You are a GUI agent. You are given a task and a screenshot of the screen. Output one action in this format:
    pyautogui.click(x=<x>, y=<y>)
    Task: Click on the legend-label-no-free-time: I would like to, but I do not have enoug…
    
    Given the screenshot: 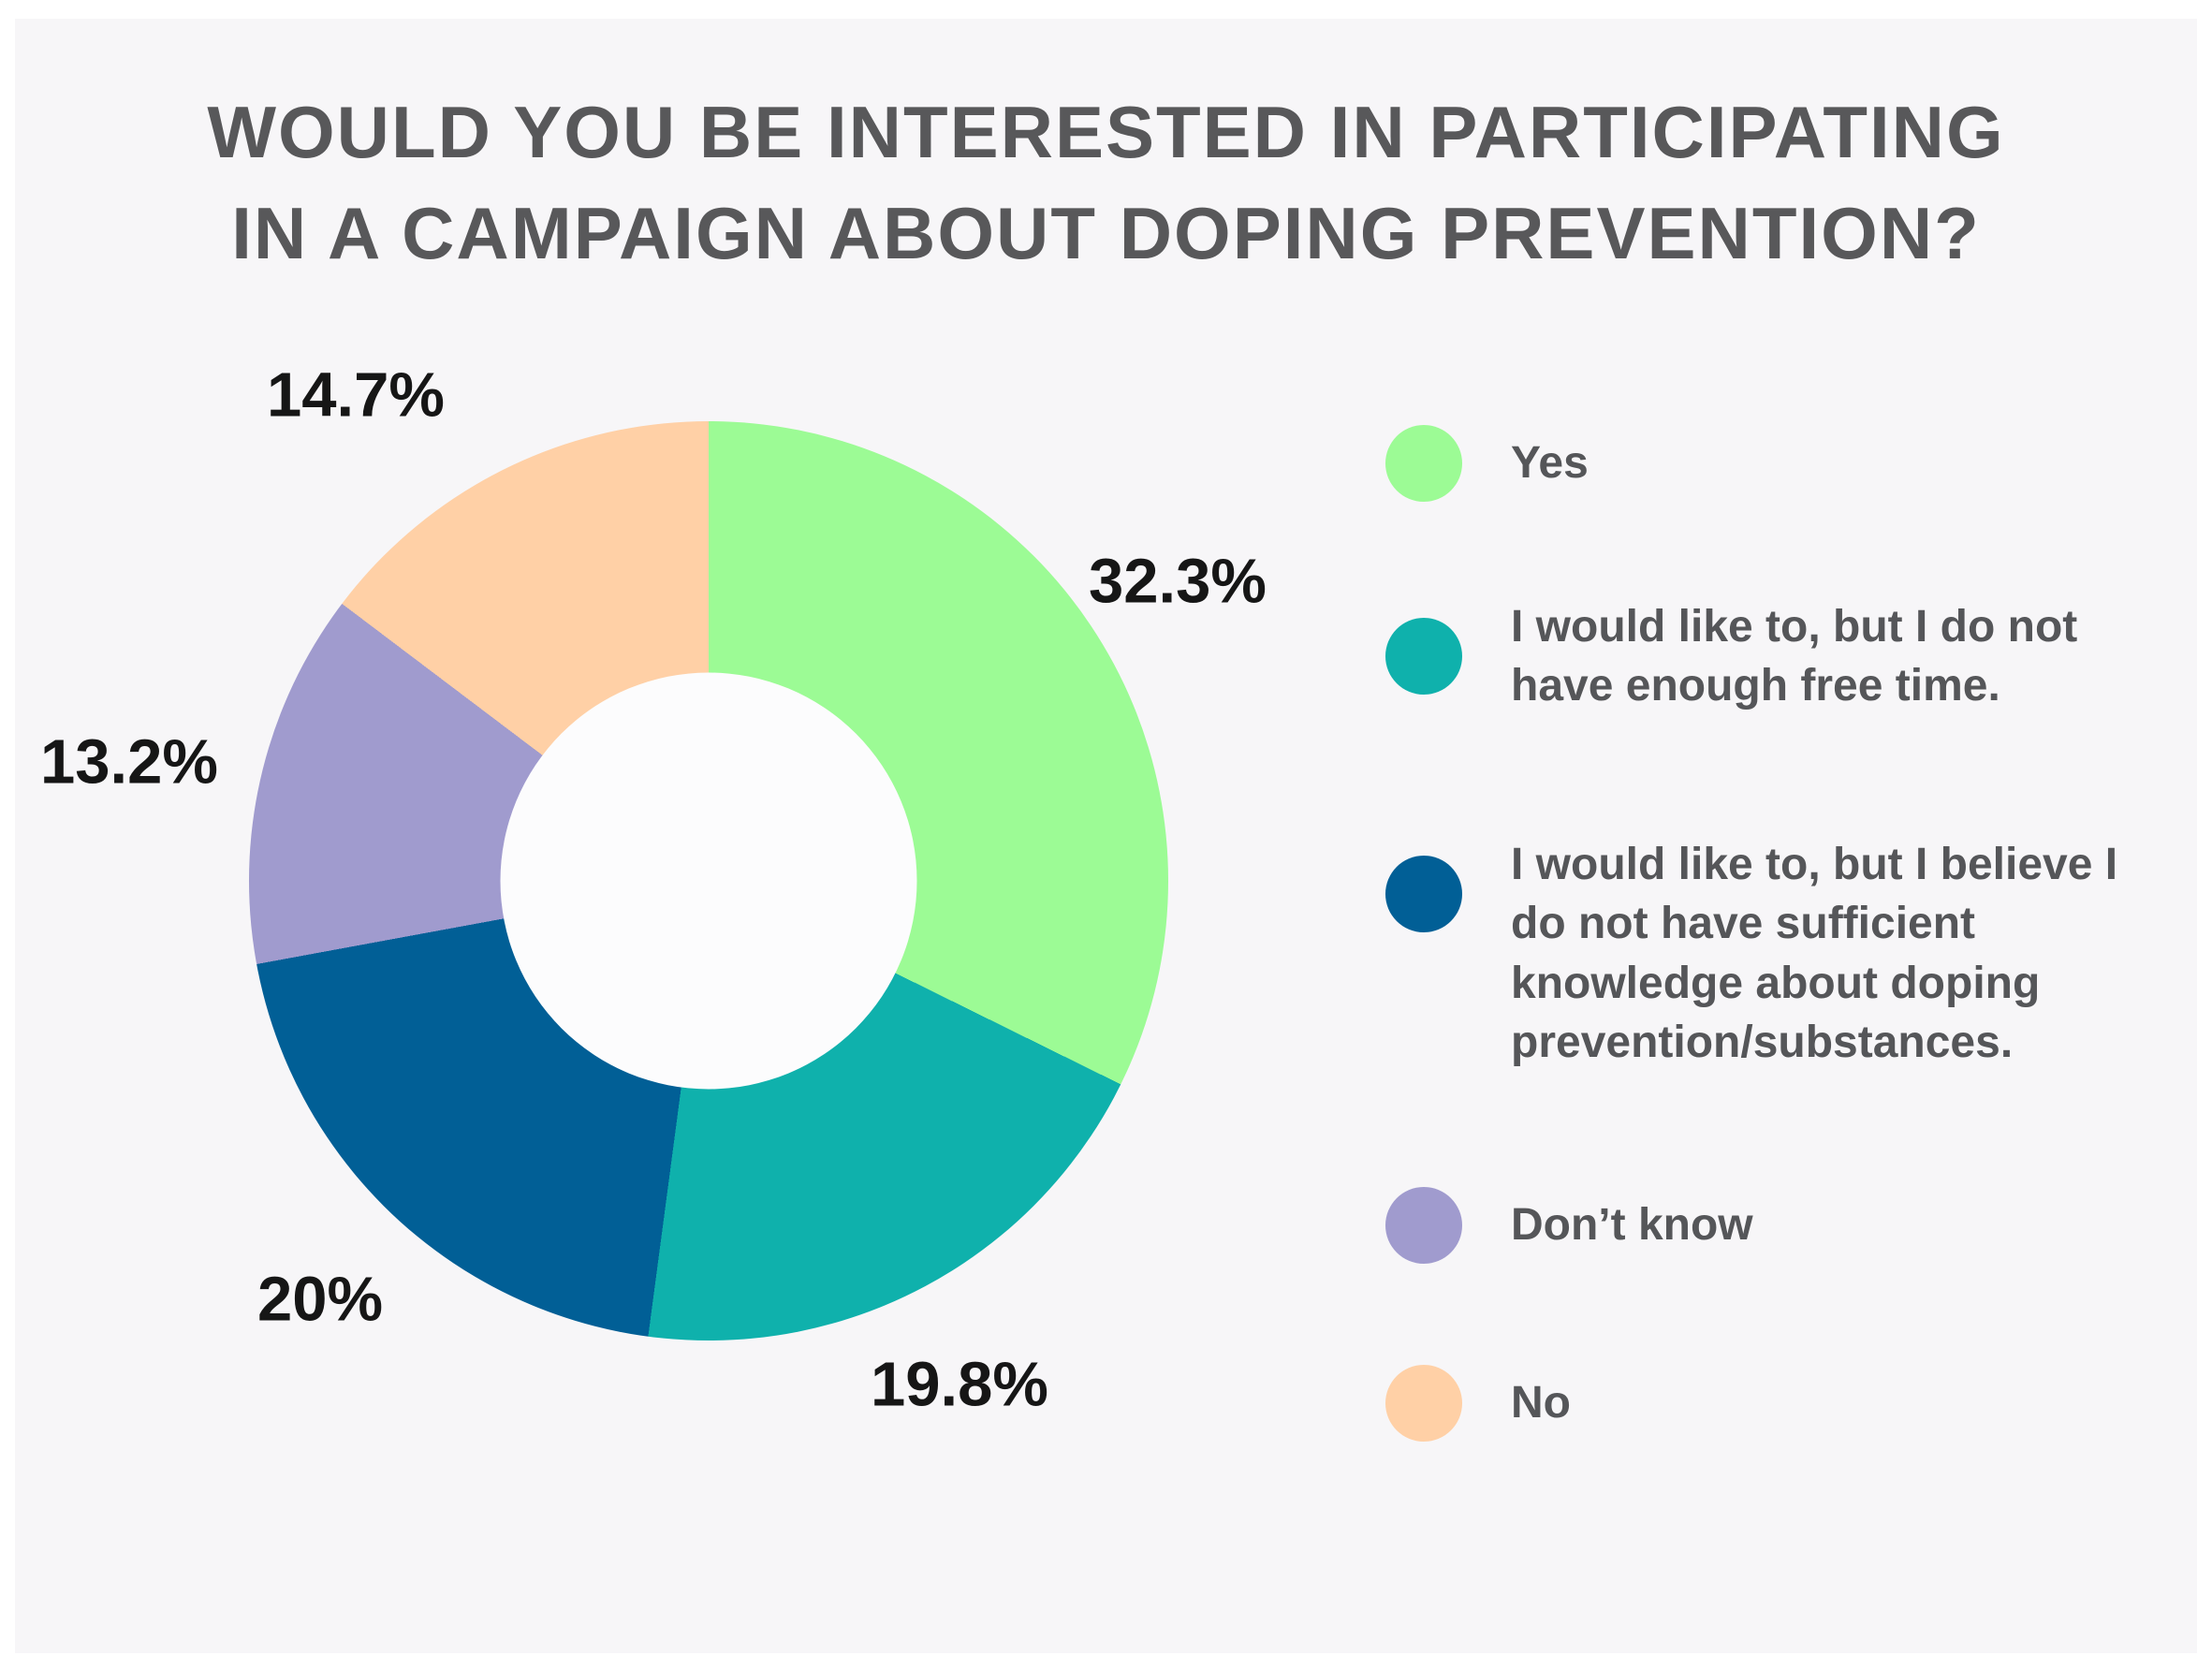 What is the action you would take?
    pyautogui.click(x=1794, y=656)
    